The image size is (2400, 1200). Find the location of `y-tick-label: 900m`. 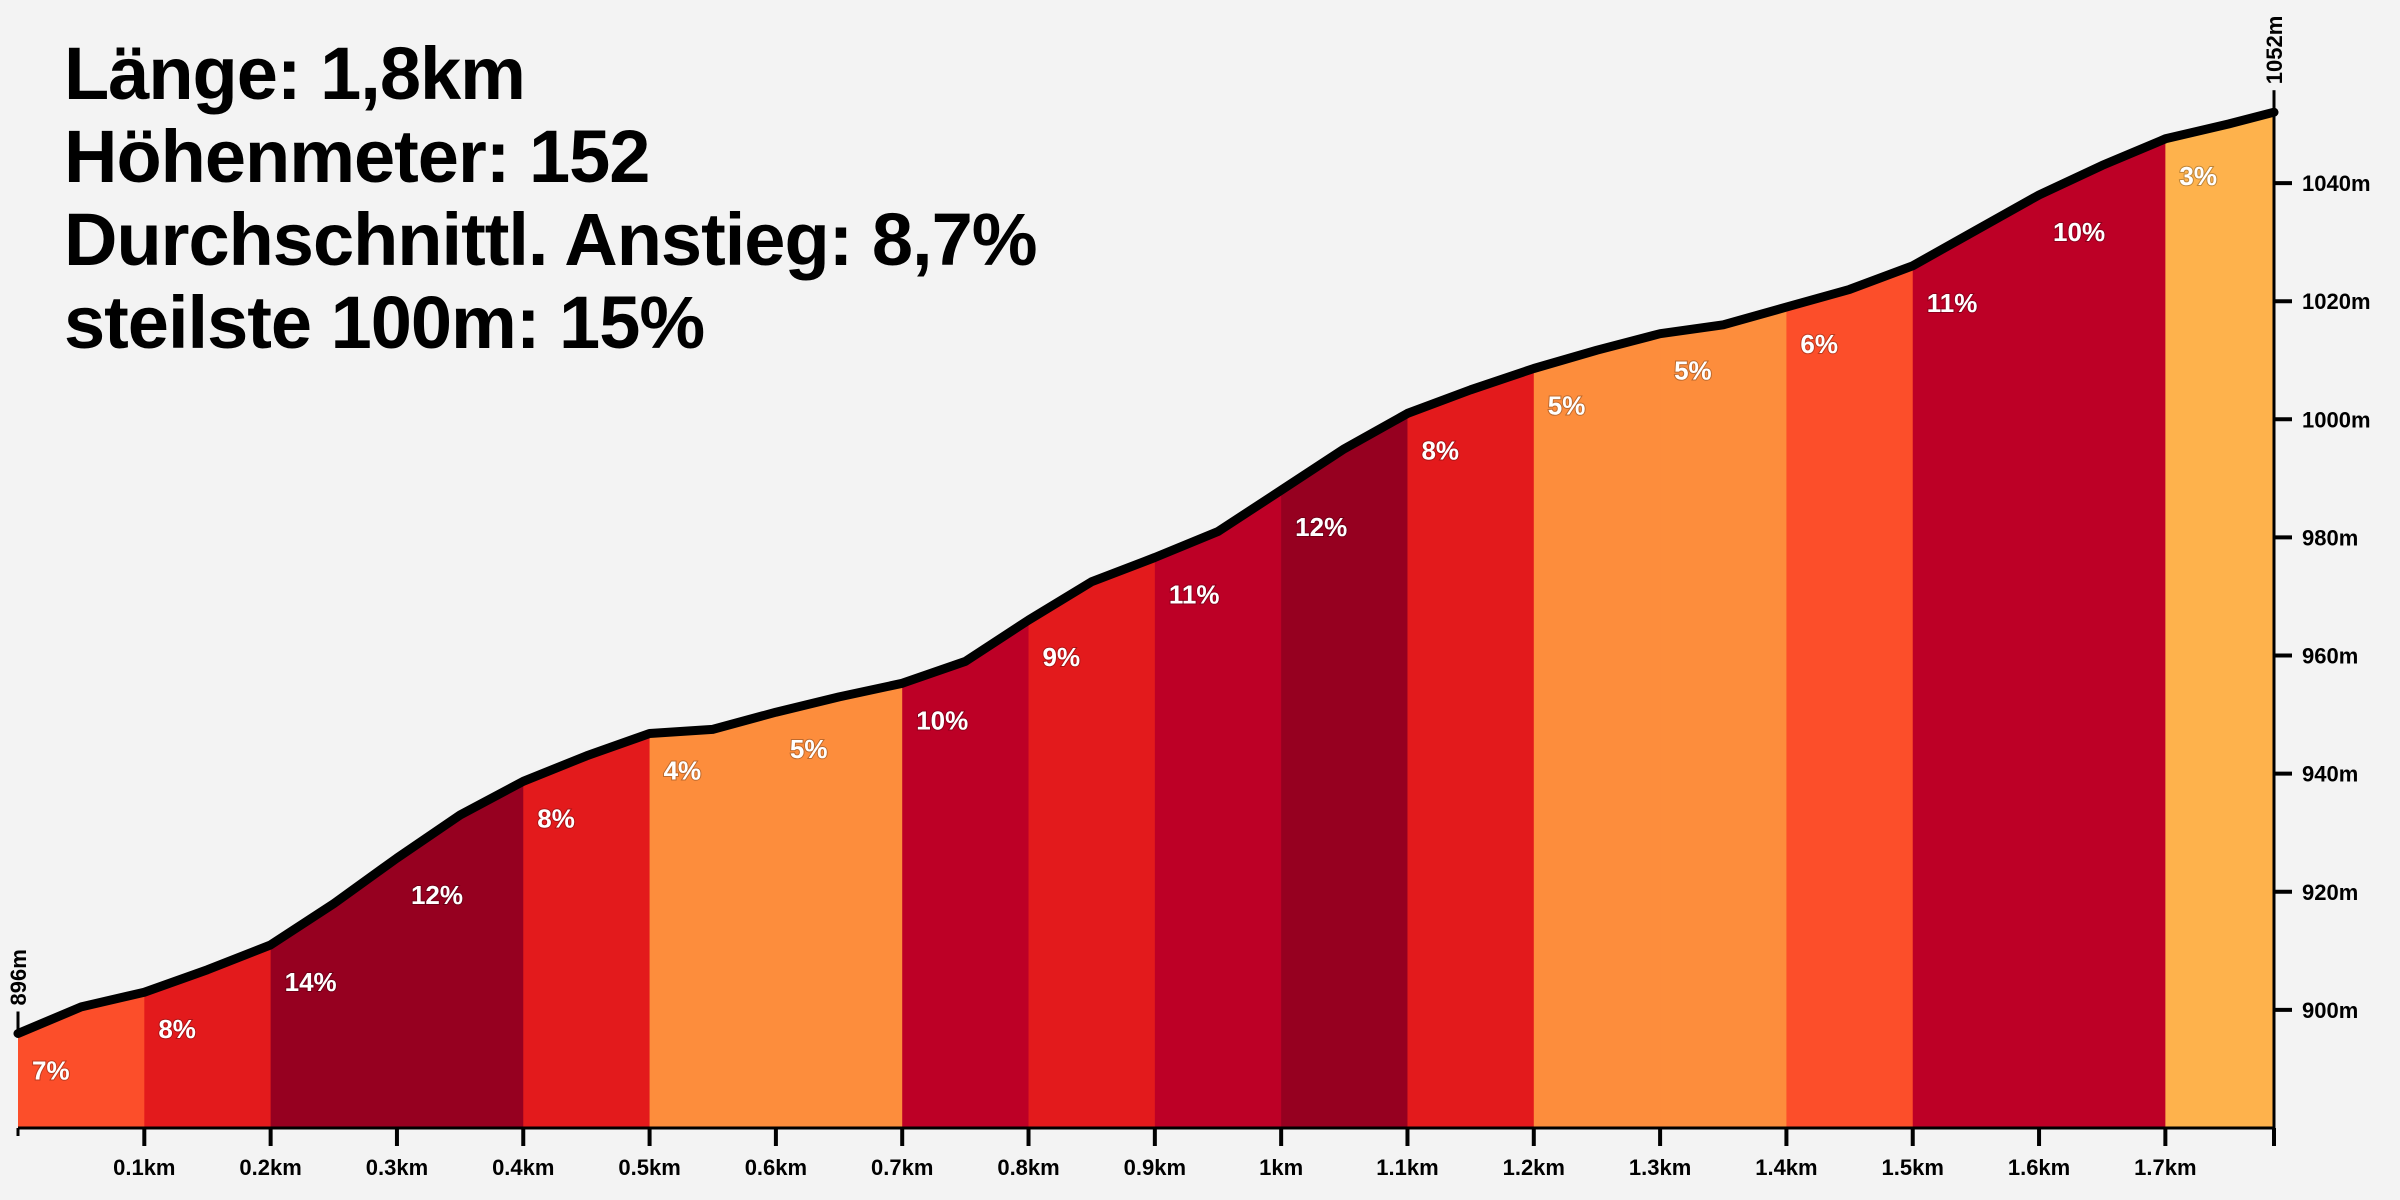

y-tick-label: 900m is located at coordinates (2330, 1010).